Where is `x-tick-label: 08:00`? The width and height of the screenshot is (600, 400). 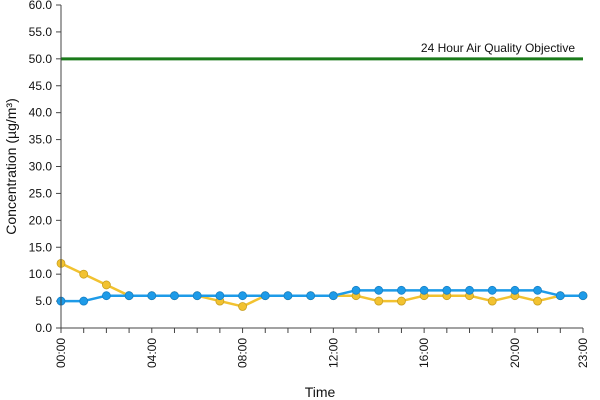 x-tick-label: 08:00 is located at coordinates (243, 353).